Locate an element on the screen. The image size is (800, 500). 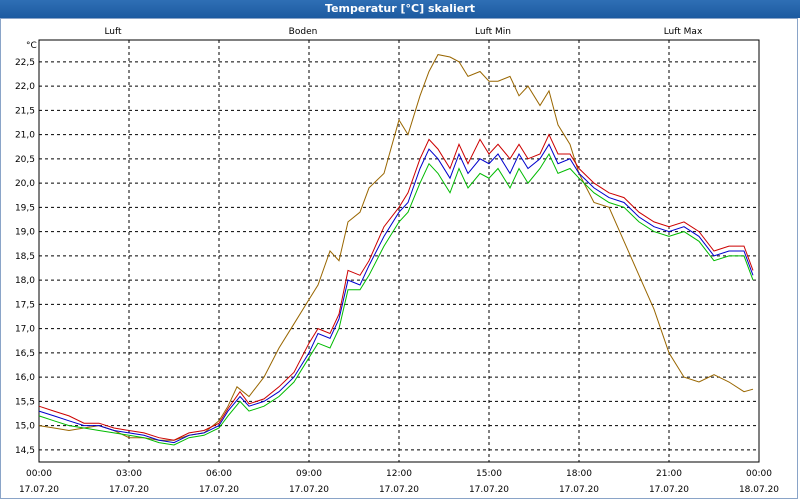
y-tick-label: 18,0 is located at coordinates (25, 281).